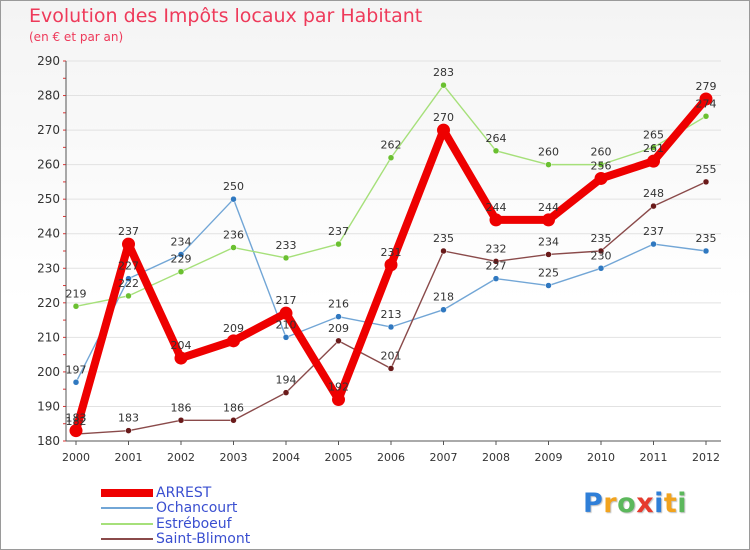  I want to click on point-estr-boeuf-2010, so click(601, 164).